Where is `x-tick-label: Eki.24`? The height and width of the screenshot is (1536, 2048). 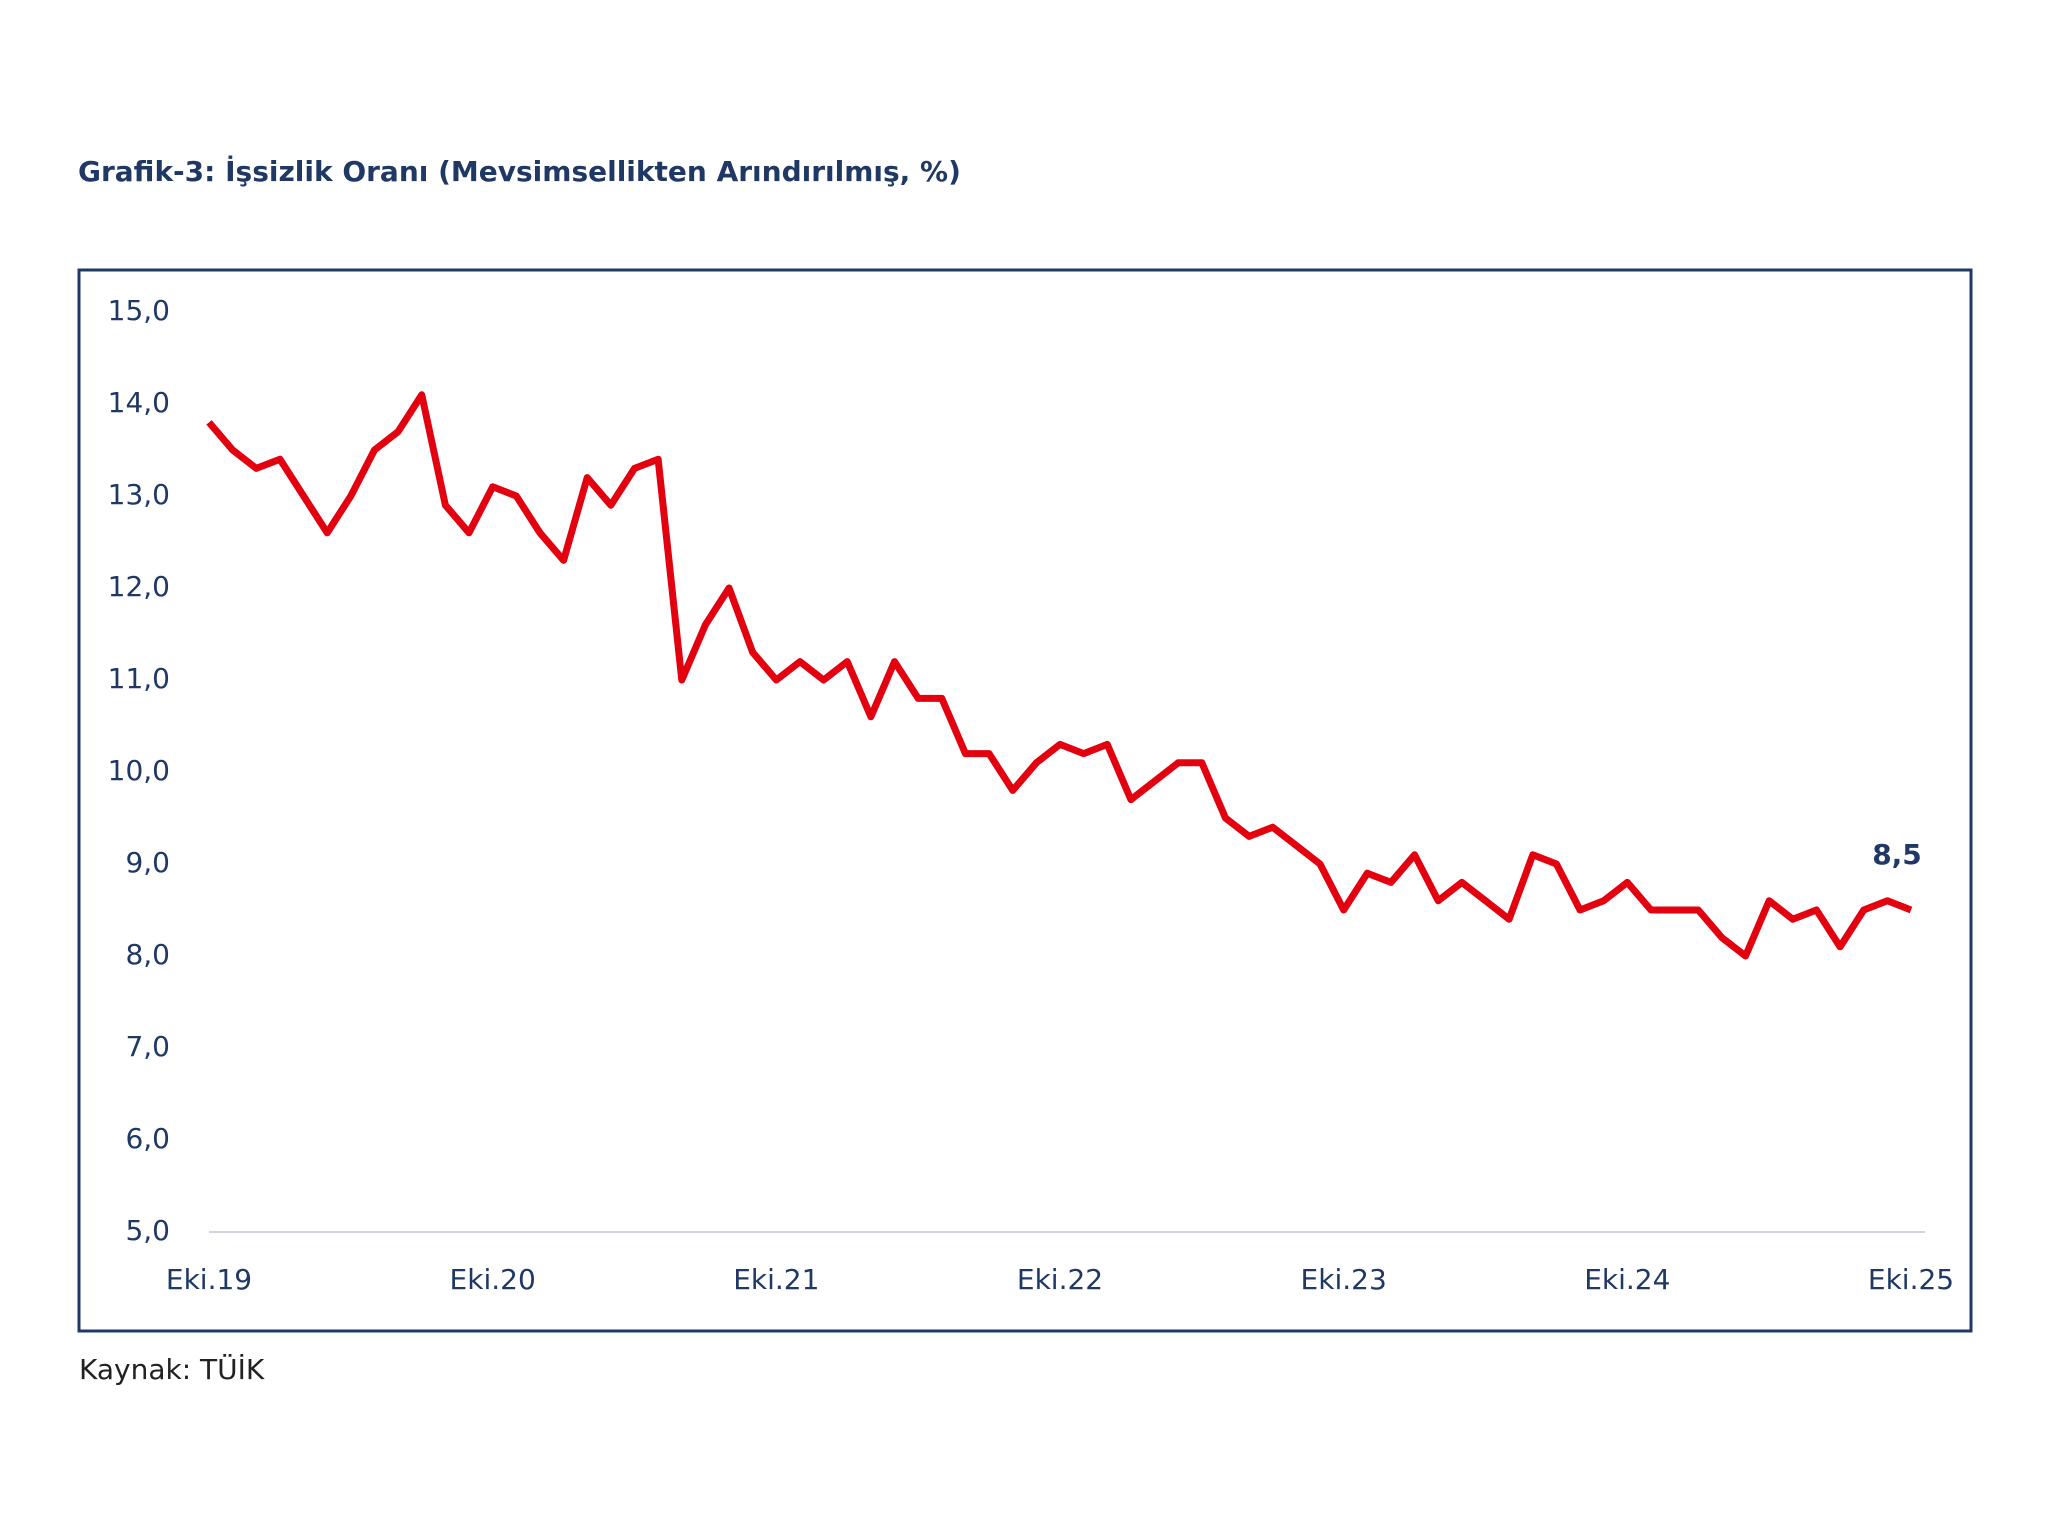 x-tick-label: Eki.24 is located at coordinates (1627, 1279).